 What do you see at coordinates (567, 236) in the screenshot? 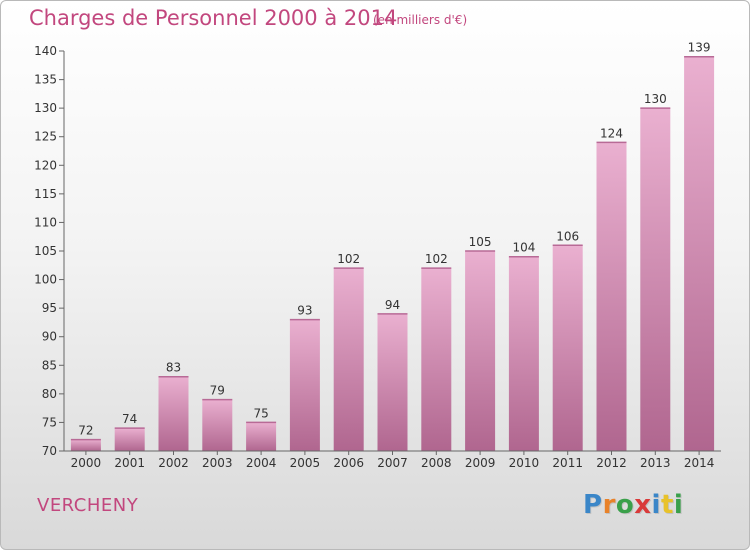
I see `data-label-2011: 106` at bounding box center [567, 236].